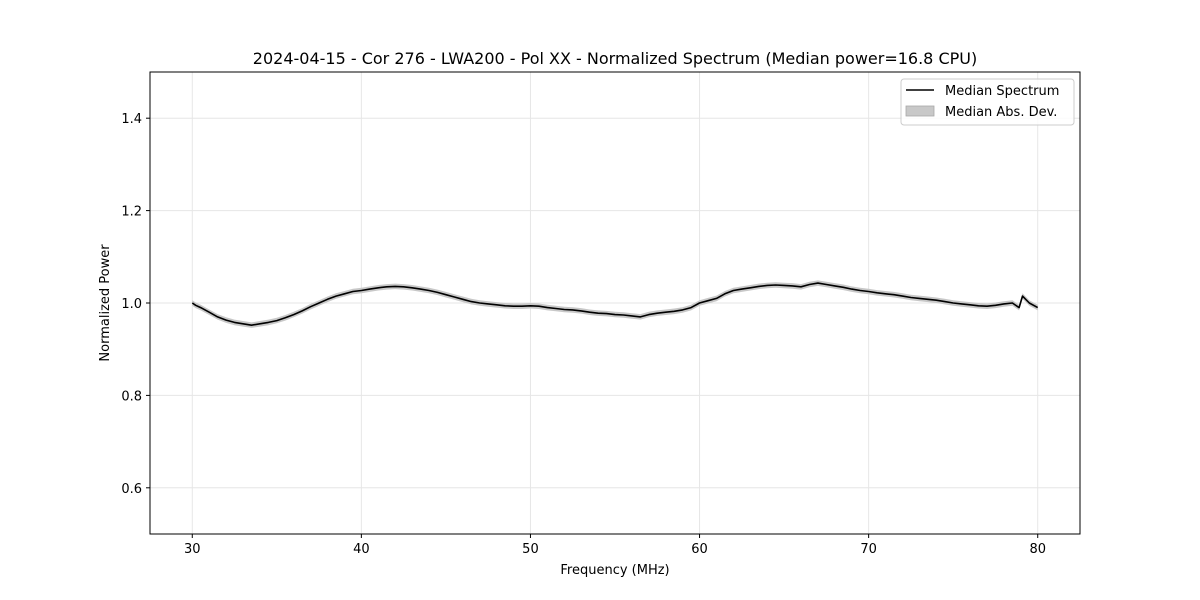 Image resolution: width=1200 pixels, height=600 pixels. I want to click on y-tick-label: 0.6, so click(131, 489).